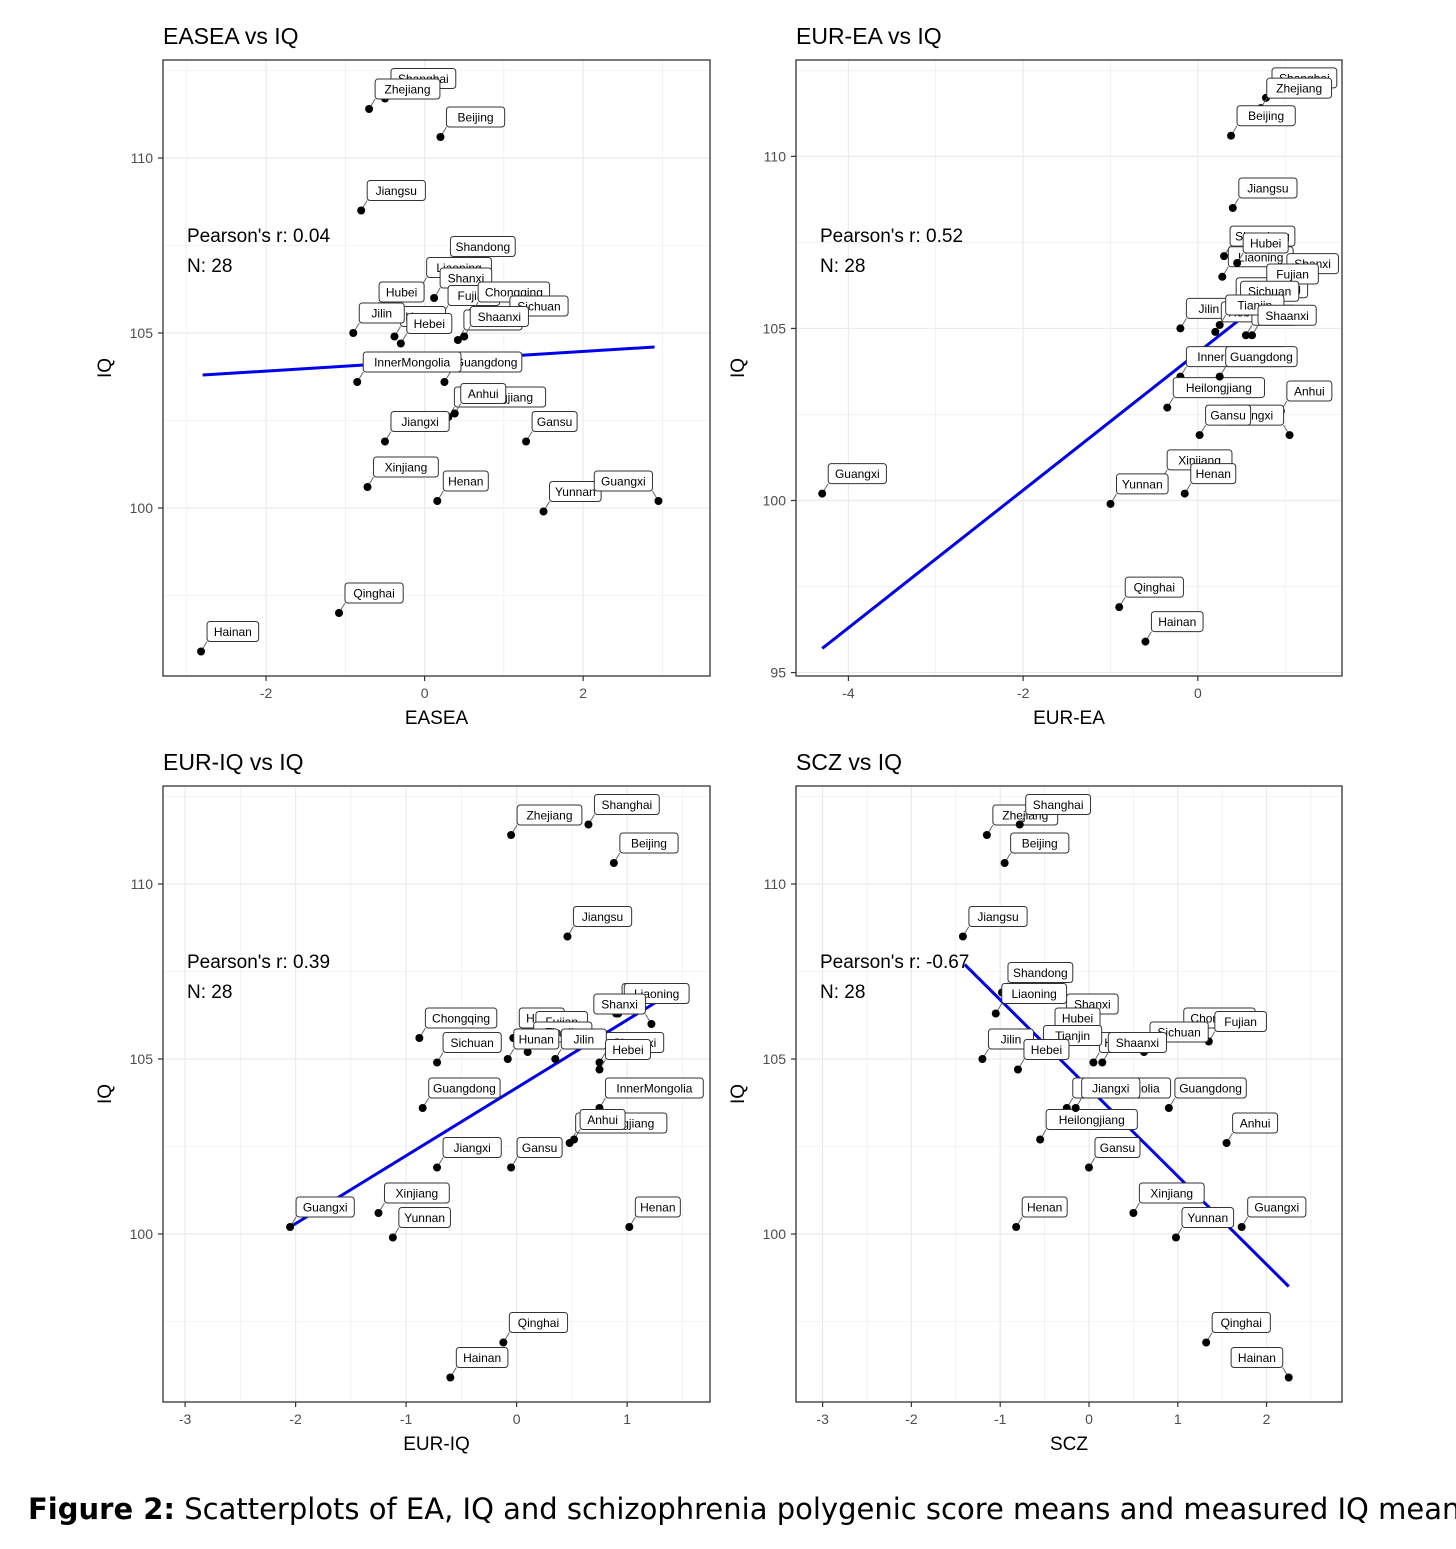 This screenshot has width=1456, height=1549. Describe the element at coordinates (1262, 248) in the screenshot. I see `point-label: Hubei` at that location.